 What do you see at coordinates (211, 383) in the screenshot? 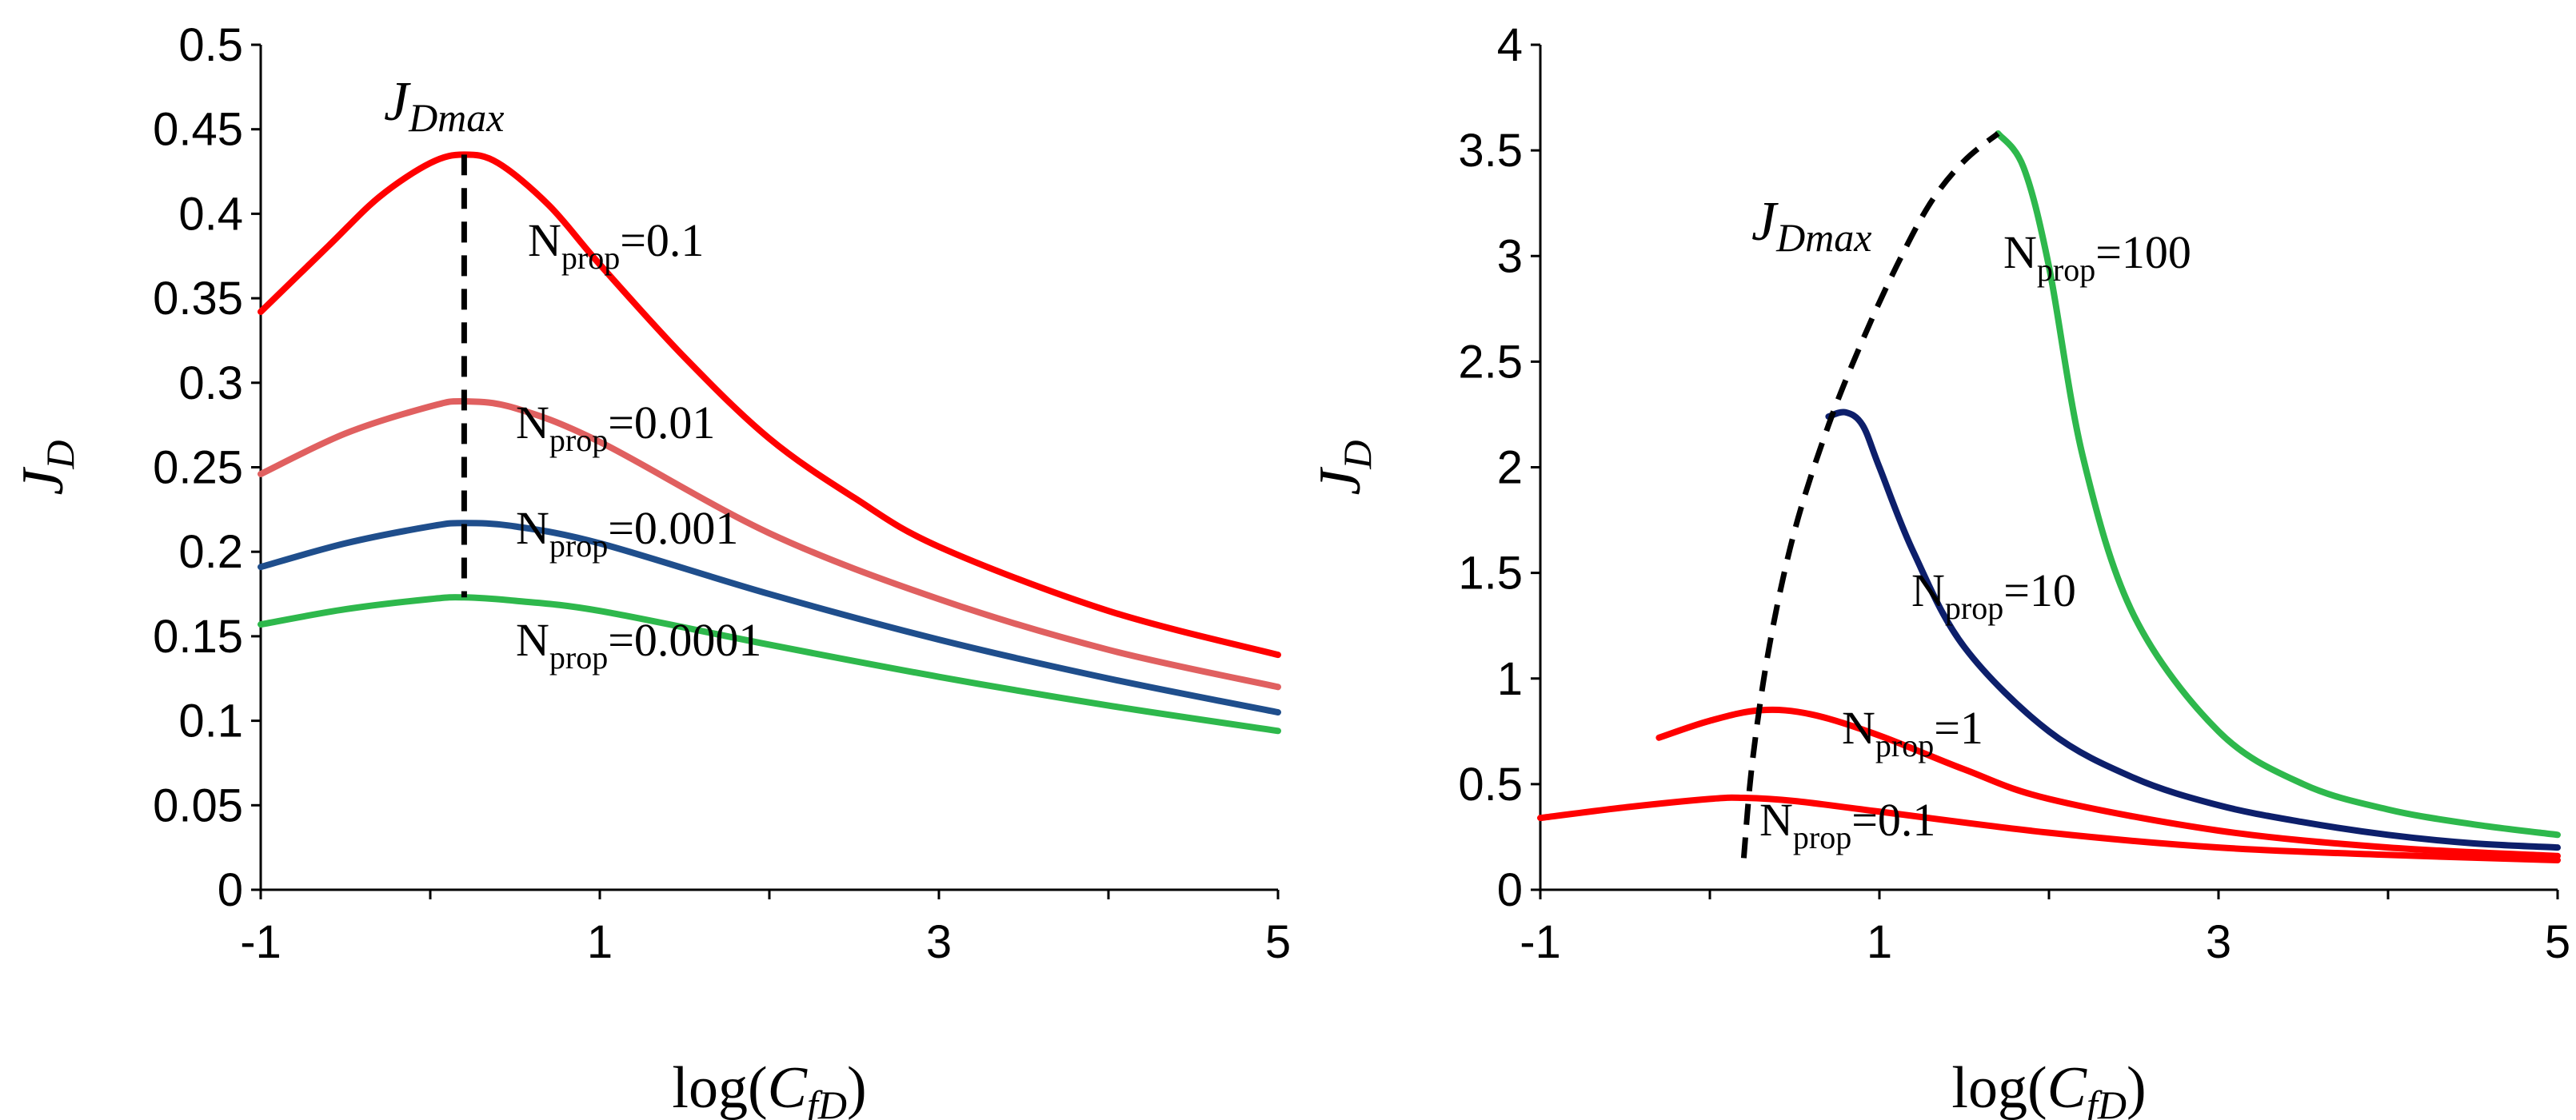
I see `y-tick-label: 0.3` at bounding box center [211, 383].